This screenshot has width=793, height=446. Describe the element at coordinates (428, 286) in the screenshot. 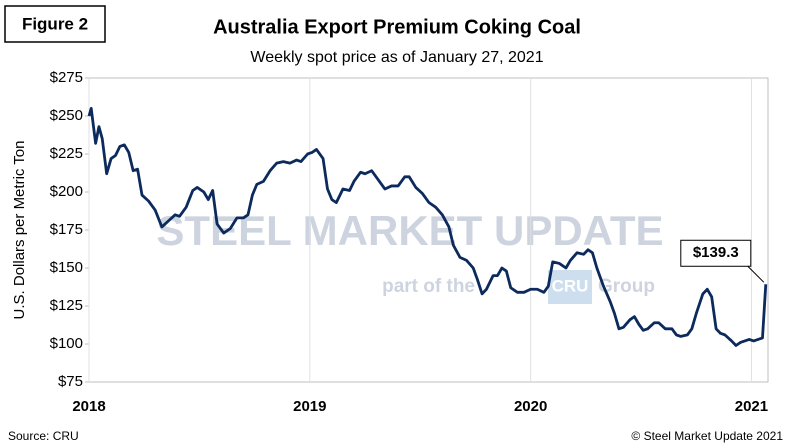

I see `watermark-prefix: part of the` at that location.